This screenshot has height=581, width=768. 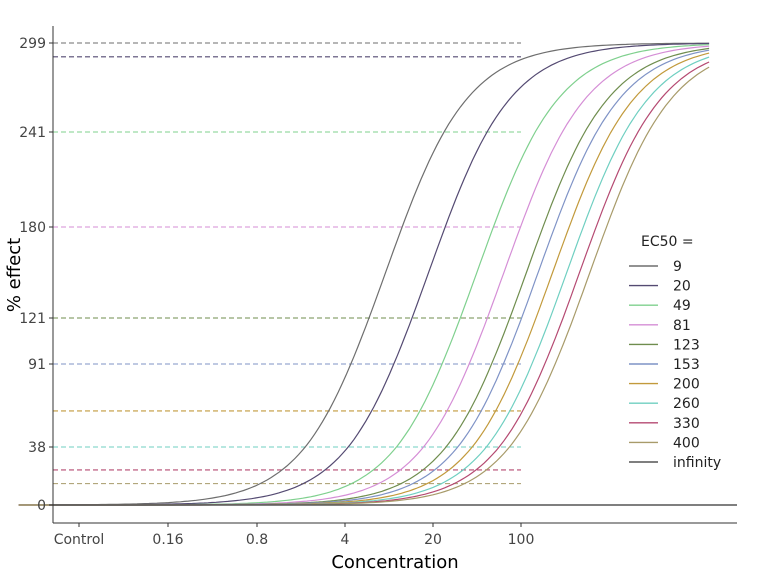 What do you see at coordinates (682, 326) in the screenshot?
I see `legend-label: 81` at bounding box center [682, 326].